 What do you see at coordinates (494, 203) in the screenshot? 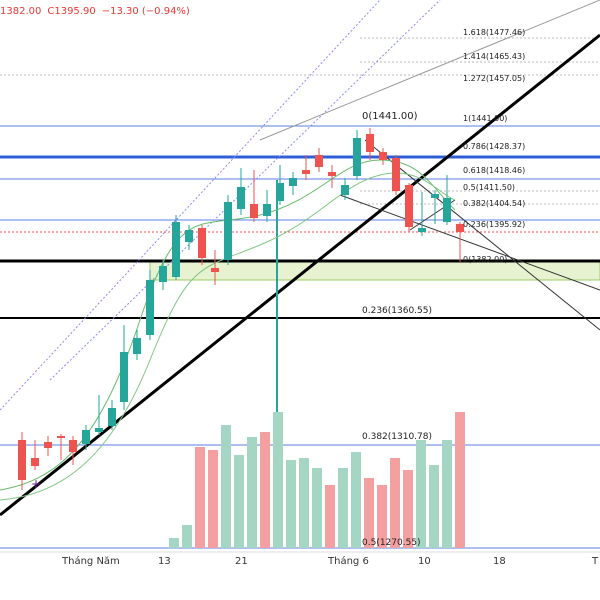
I see `fib-label-0382: 0.382(1404.54)` at bounding box center [494, 203].